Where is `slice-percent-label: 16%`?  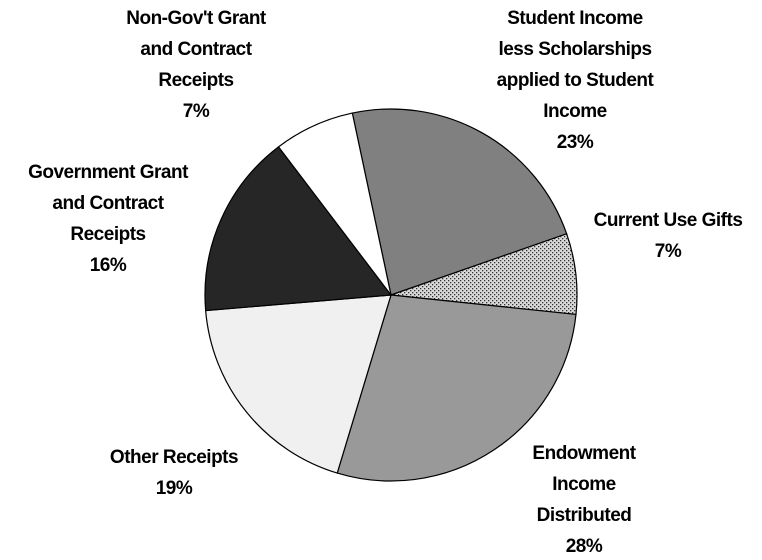 slice-percent-label: 16% is located at coordinates (108, 265).